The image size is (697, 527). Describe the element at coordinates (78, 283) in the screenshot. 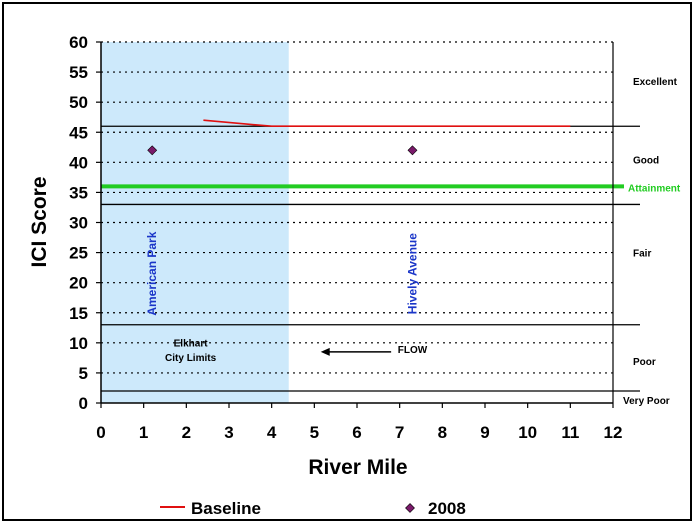

I see `y-tick-label: 20` at that location.